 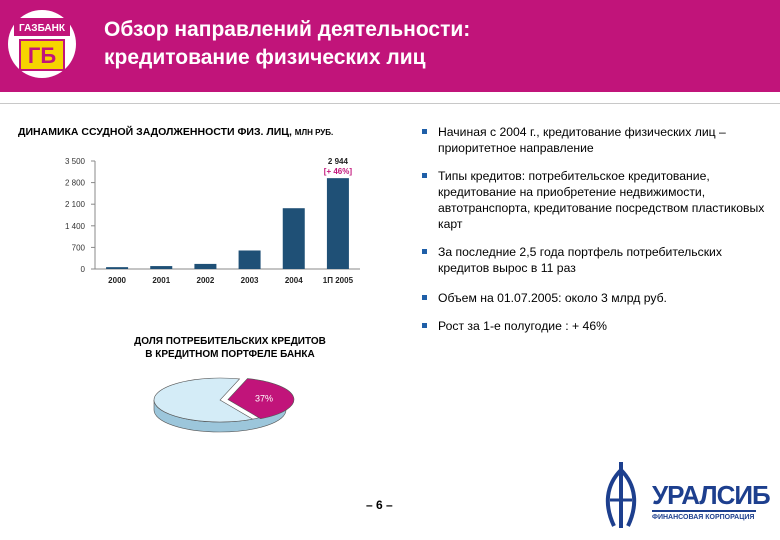 I want to click on title-line-1: Обзор направлений деятельности:, so click(x=287, y=29).